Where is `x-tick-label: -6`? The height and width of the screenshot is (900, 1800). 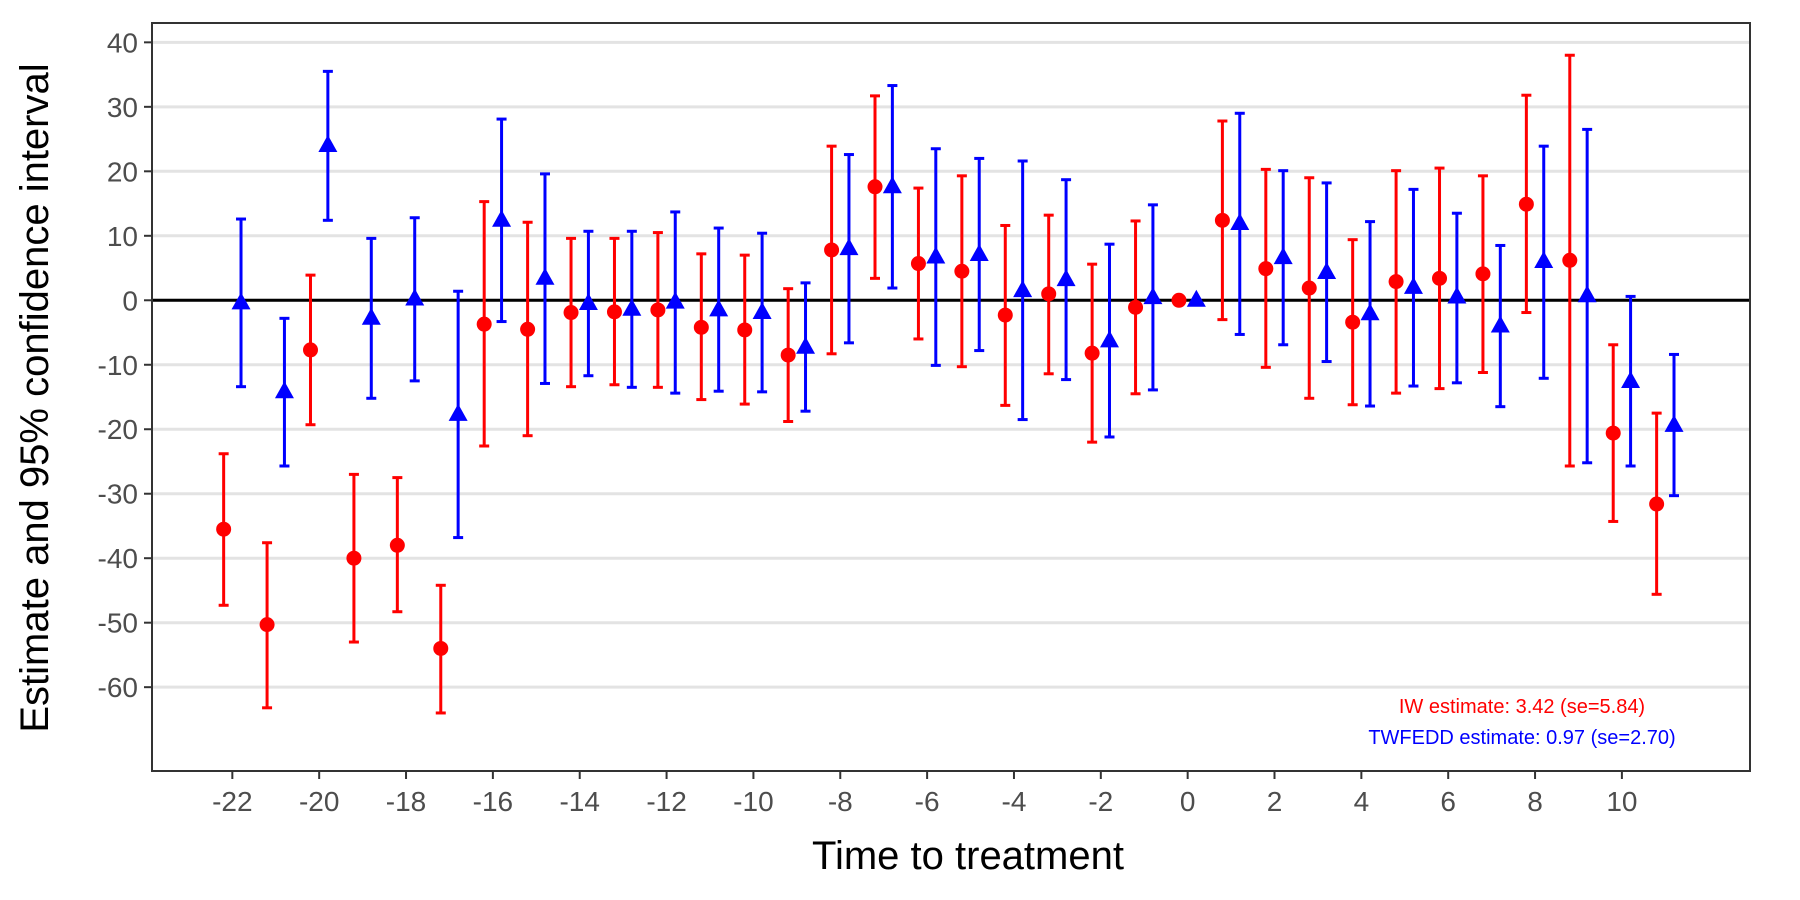 x-tick-label: -6 is located at coordinates (927, 801).